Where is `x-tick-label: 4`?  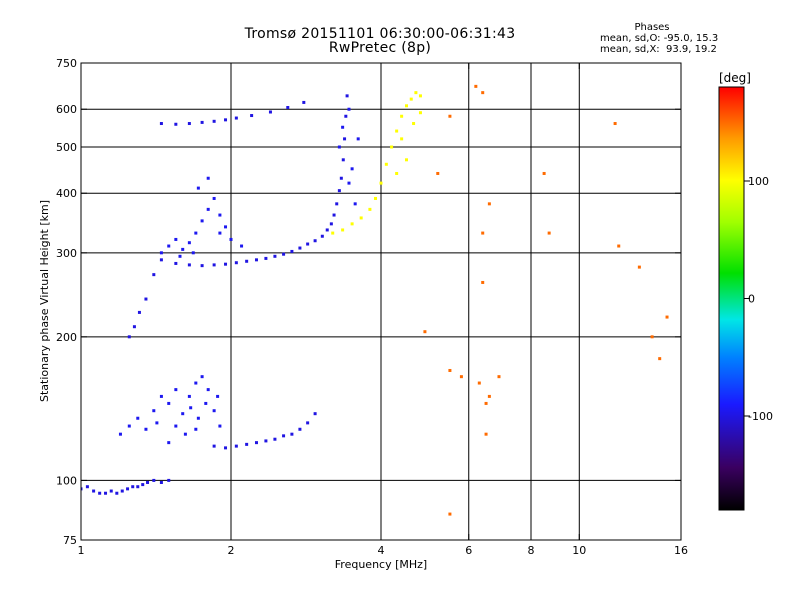
x-tick-label: 4 is located at coordinates (381, 550).